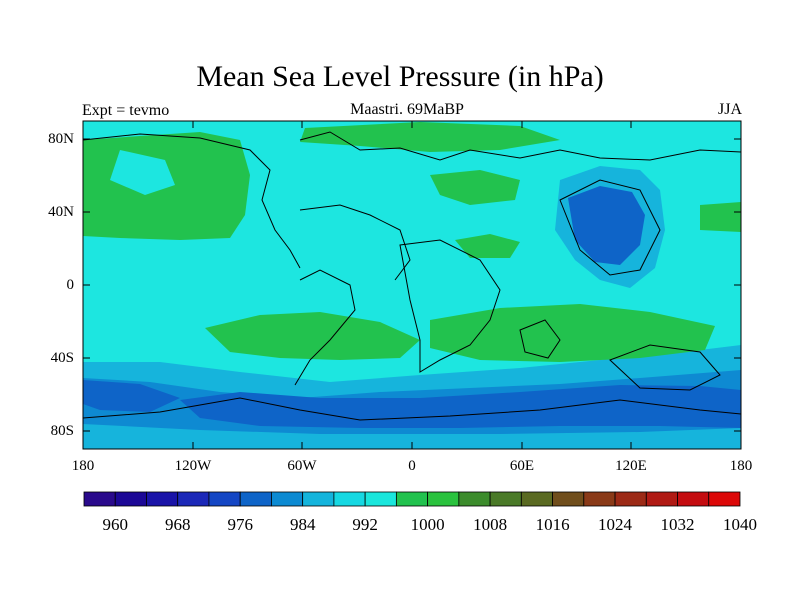 Image resolution: width=800 pixels, height=600 pixels. What do you see at coordinates (325, 327) in the screenshot?
I see `coastline-south-america` at bounding box center [325, 327].